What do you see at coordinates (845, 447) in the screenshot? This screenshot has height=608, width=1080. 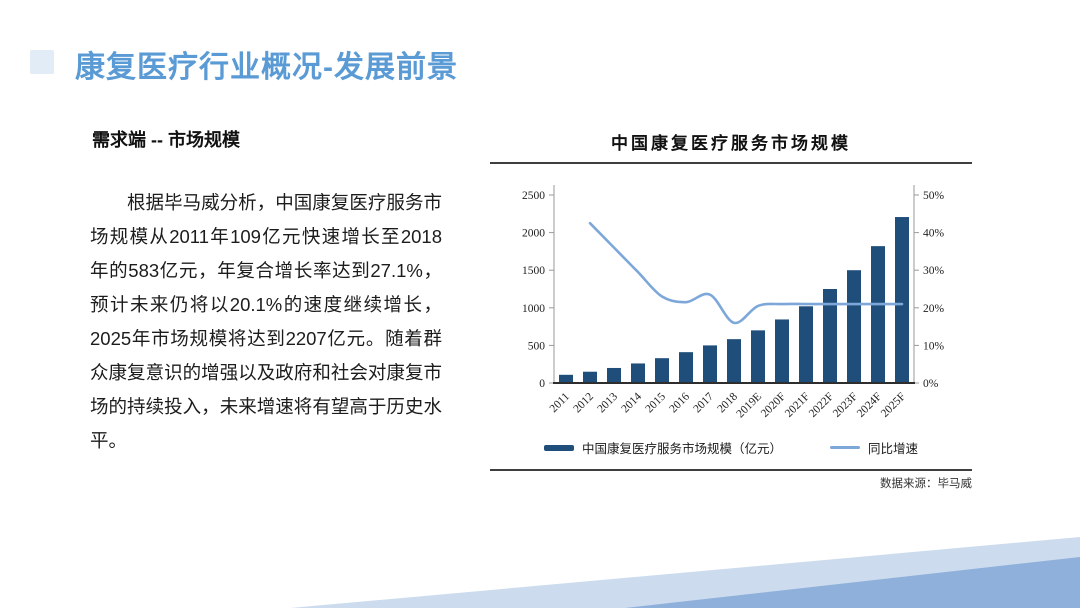 I see `line-series-swatch` at bounding box center [845, 447].